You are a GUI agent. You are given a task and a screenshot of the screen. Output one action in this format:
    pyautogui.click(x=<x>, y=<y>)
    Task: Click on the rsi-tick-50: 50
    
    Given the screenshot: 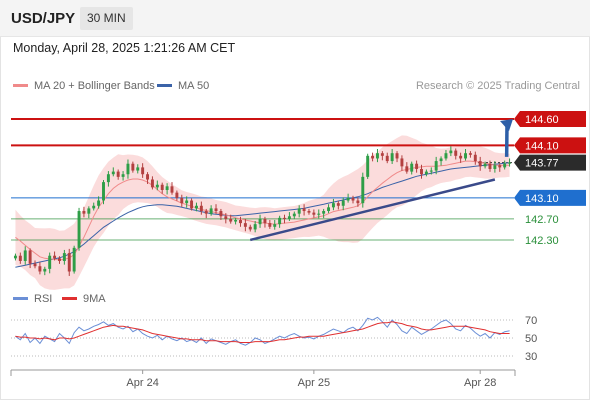 What is the action you would take?
    pyautogui.click(x=531, y=339)
    